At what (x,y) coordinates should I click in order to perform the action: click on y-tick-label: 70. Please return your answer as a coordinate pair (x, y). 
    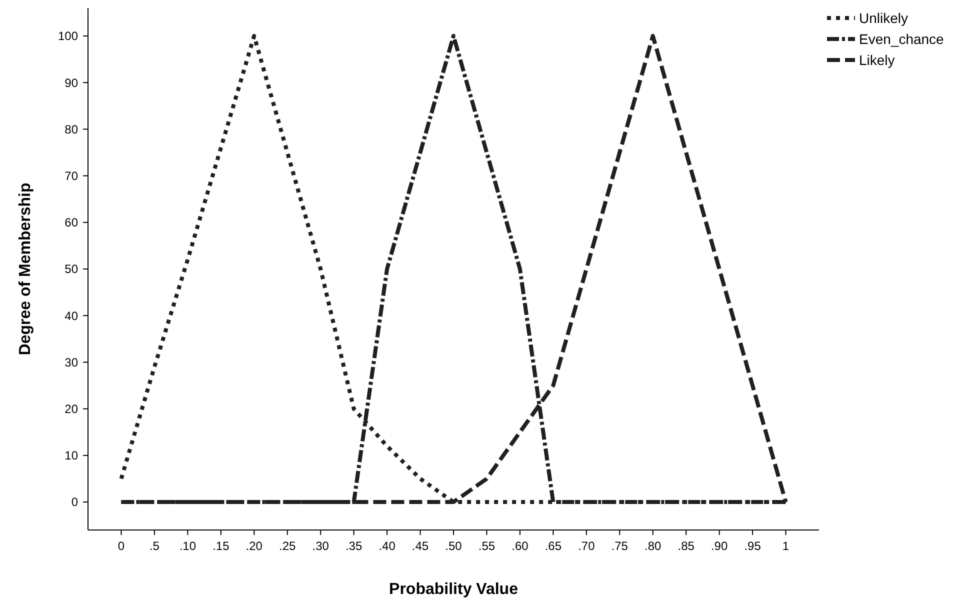
    Looking at the image, I should click on (71, 175).